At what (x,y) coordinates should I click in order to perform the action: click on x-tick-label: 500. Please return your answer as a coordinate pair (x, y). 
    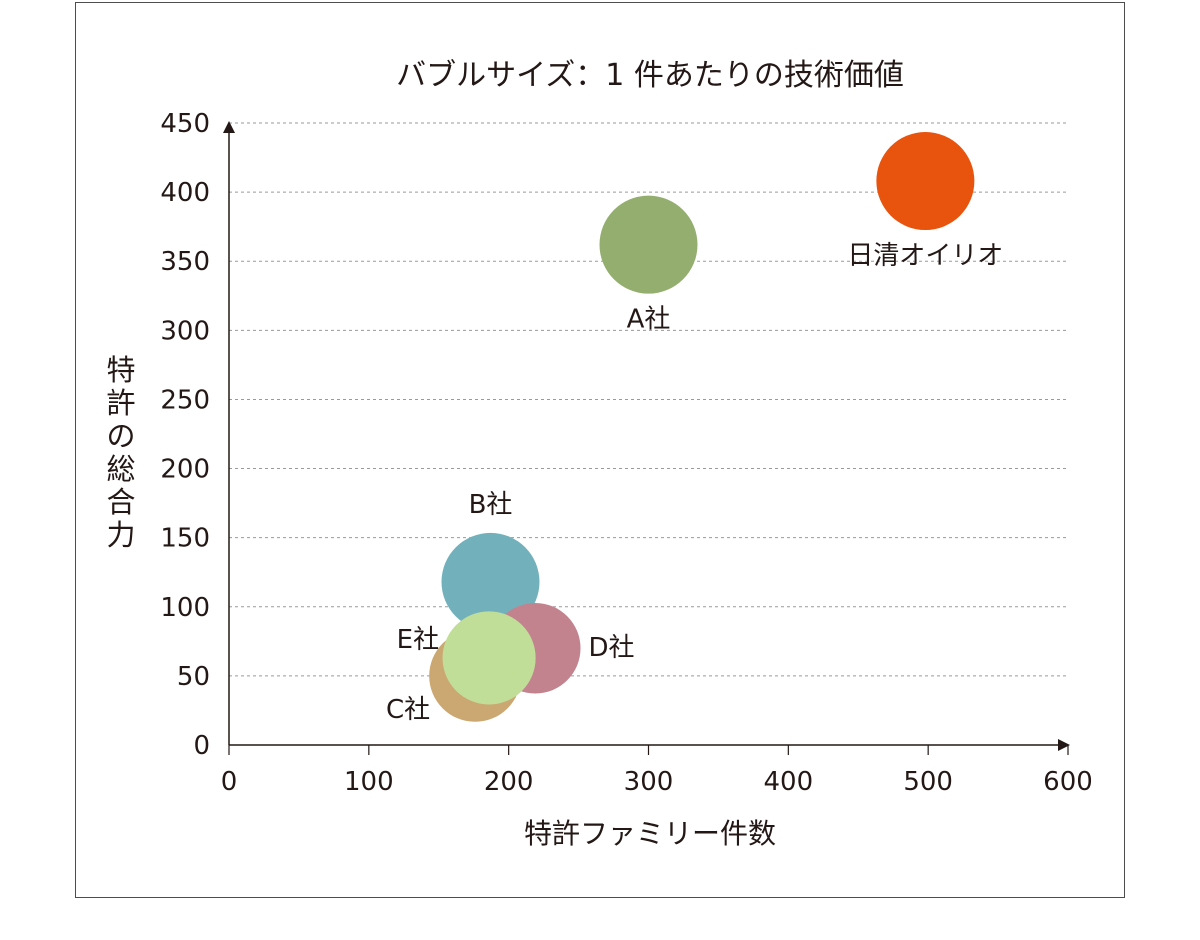
    Looking at the image, I should click on (928, 782).